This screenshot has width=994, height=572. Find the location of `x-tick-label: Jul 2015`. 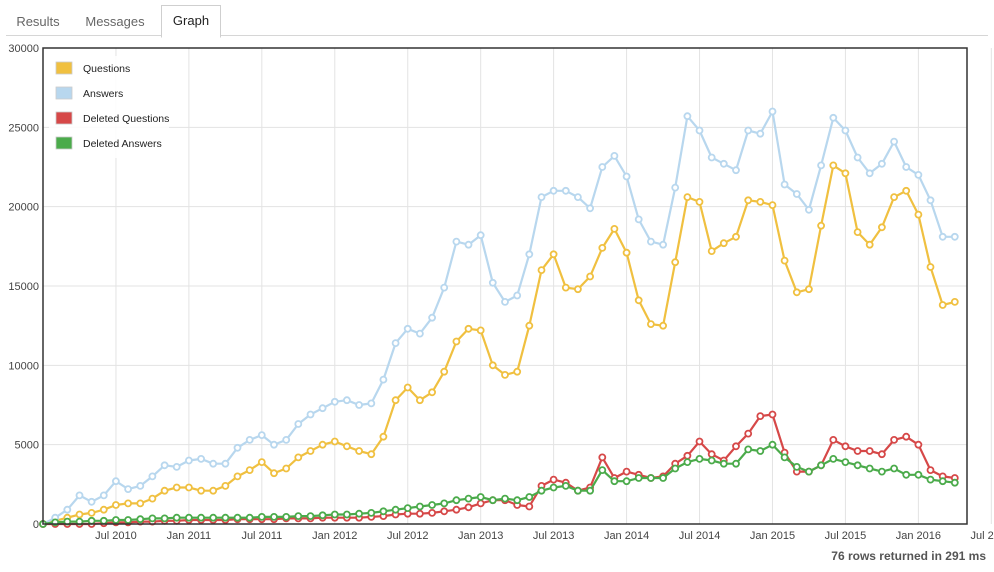

x-tick-label: Jul 2015 is located at coordinates (846, 536).